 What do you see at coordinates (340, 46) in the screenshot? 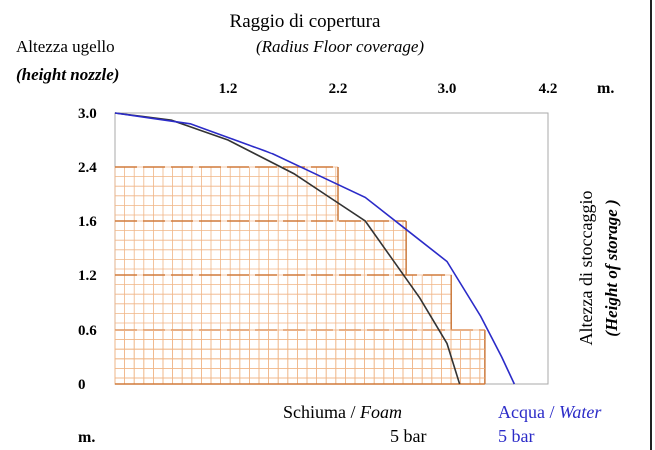
I see `chart-subtitle: (Radius Floor coverage)` at bounding box center [340, 46].